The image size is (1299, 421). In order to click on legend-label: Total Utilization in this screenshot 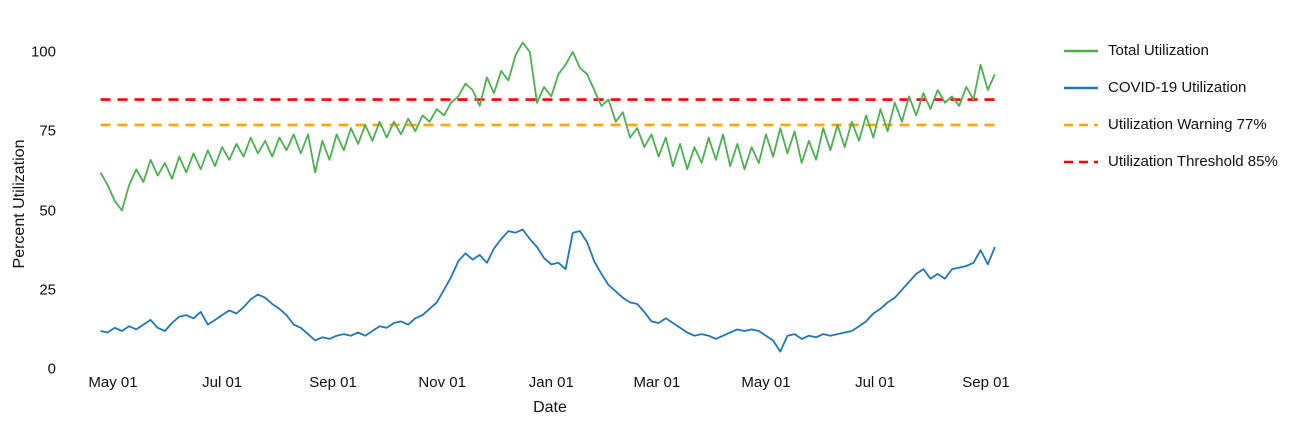, I will do `click(1158, 50)`.